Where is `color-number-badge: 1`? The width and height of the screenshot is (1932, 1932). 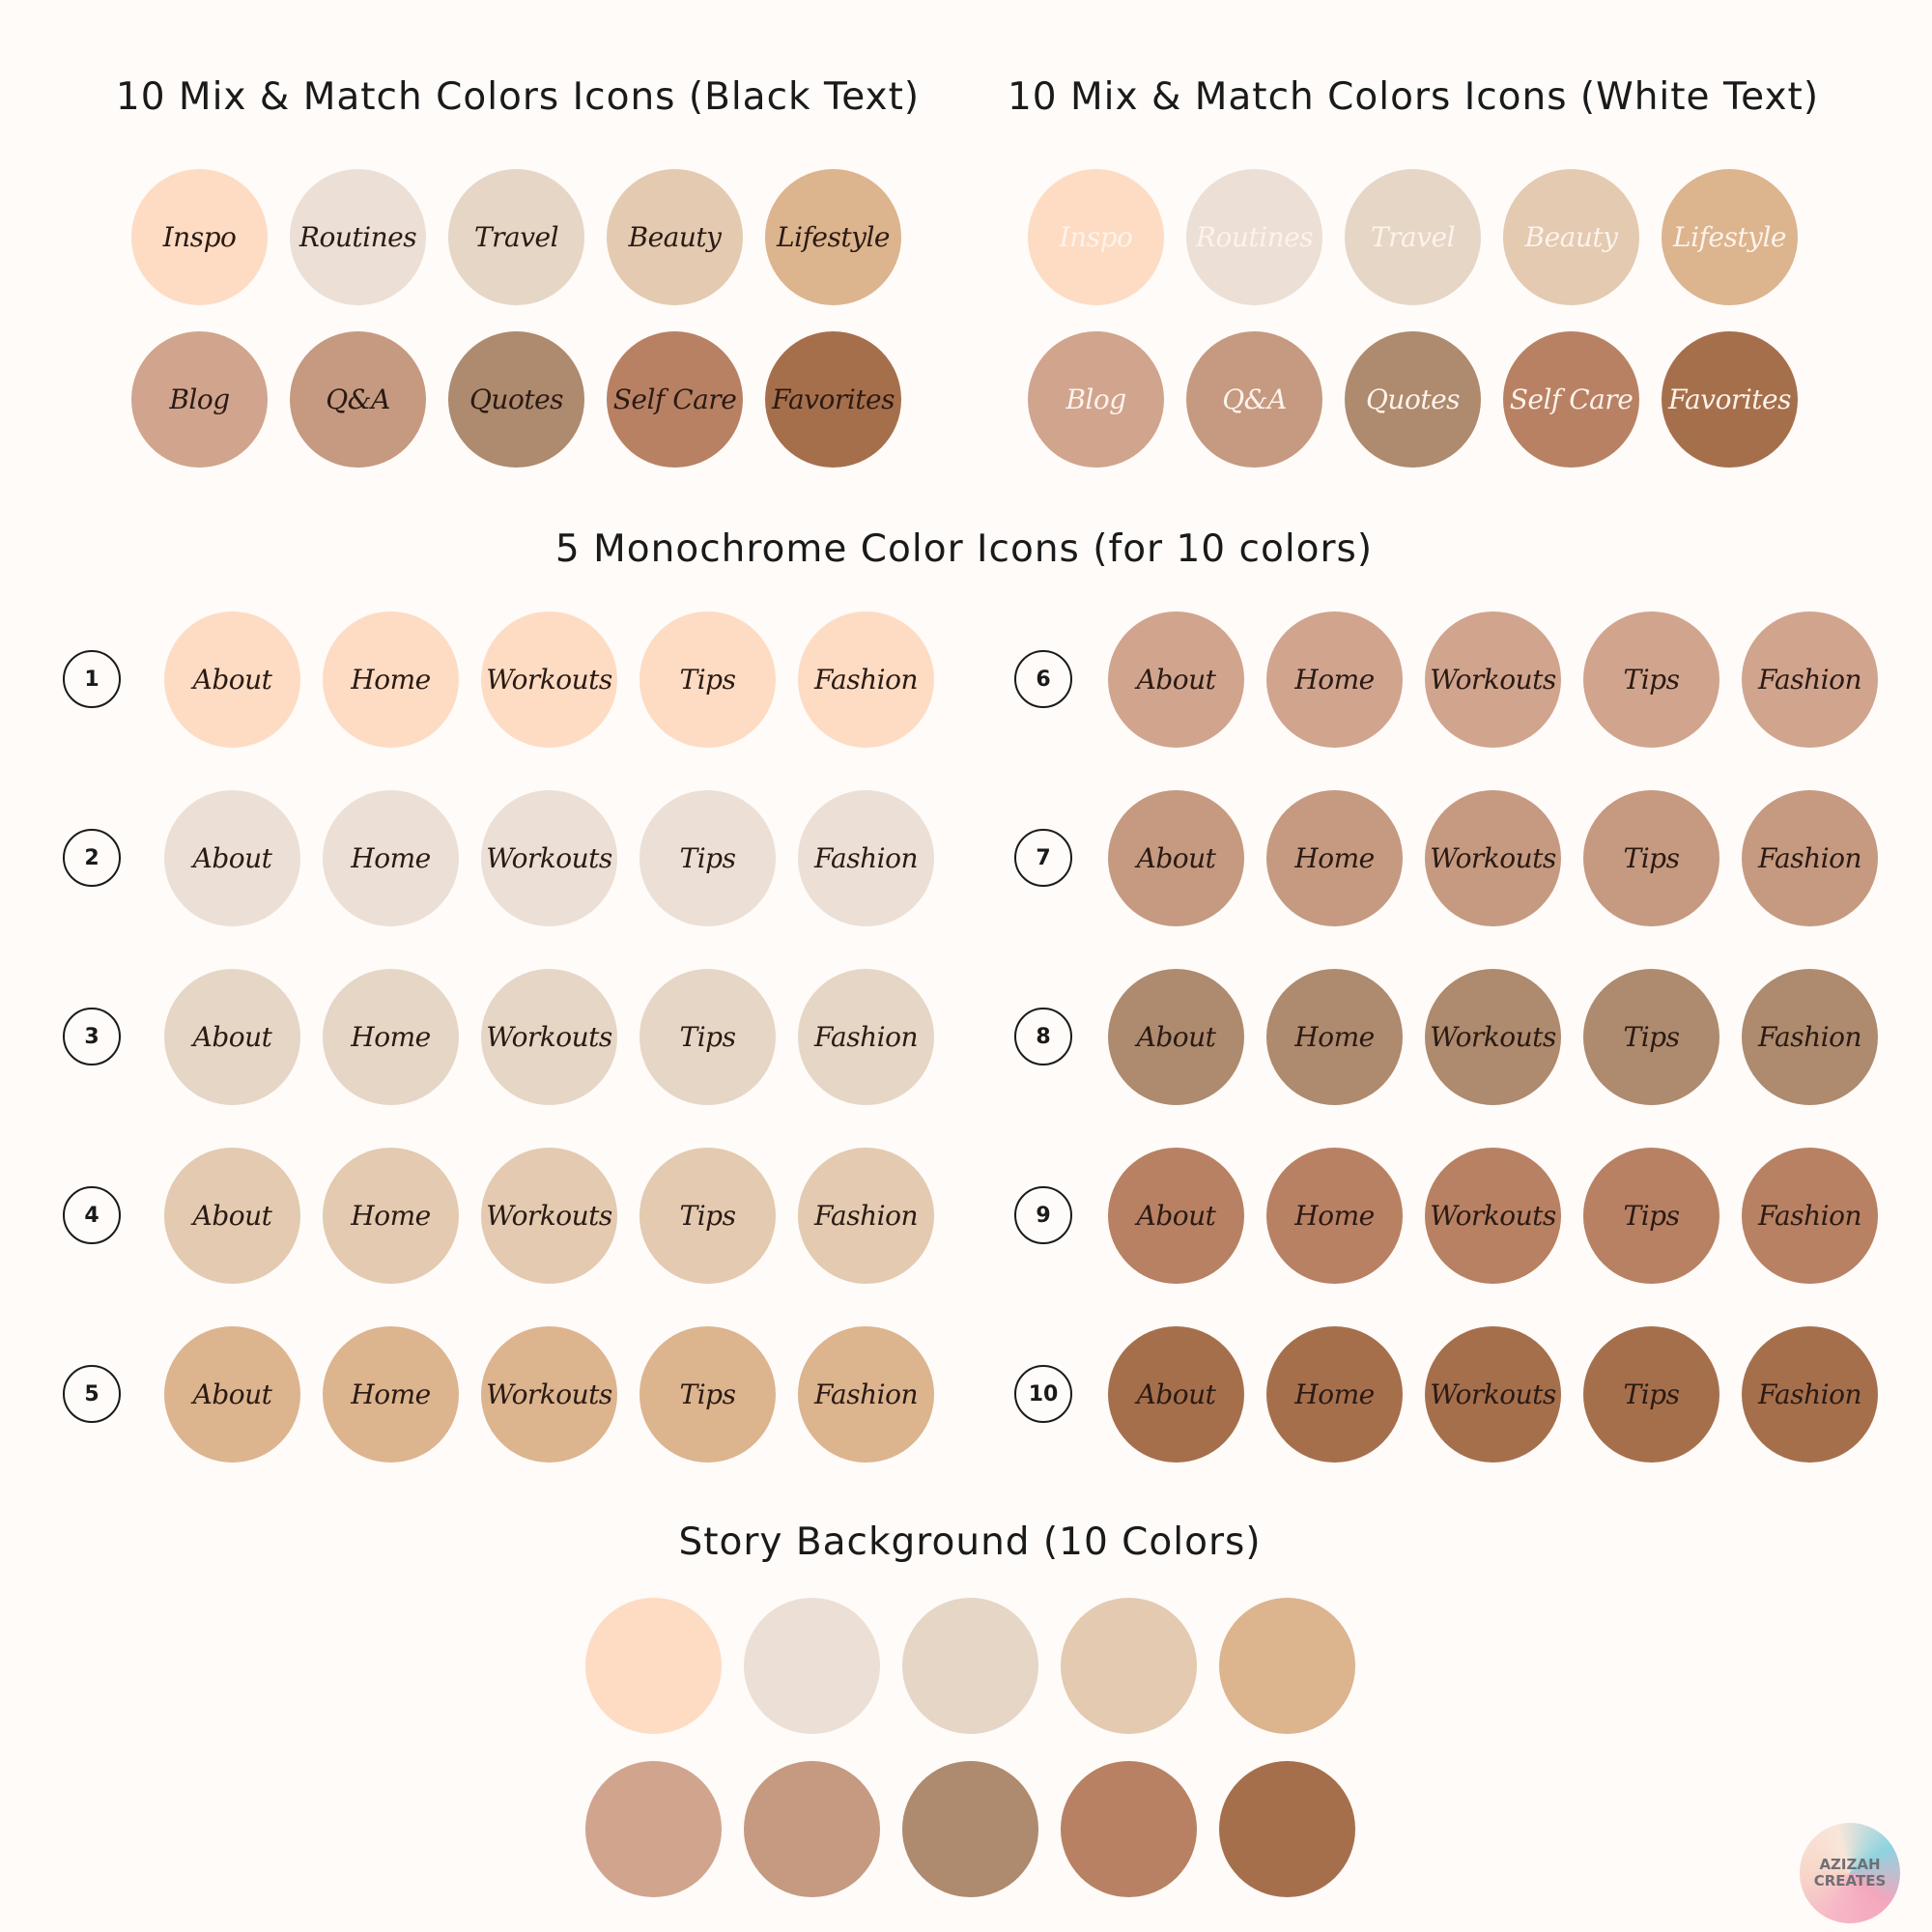 color-number-badge: 1 is located at coordinates (92, 679).